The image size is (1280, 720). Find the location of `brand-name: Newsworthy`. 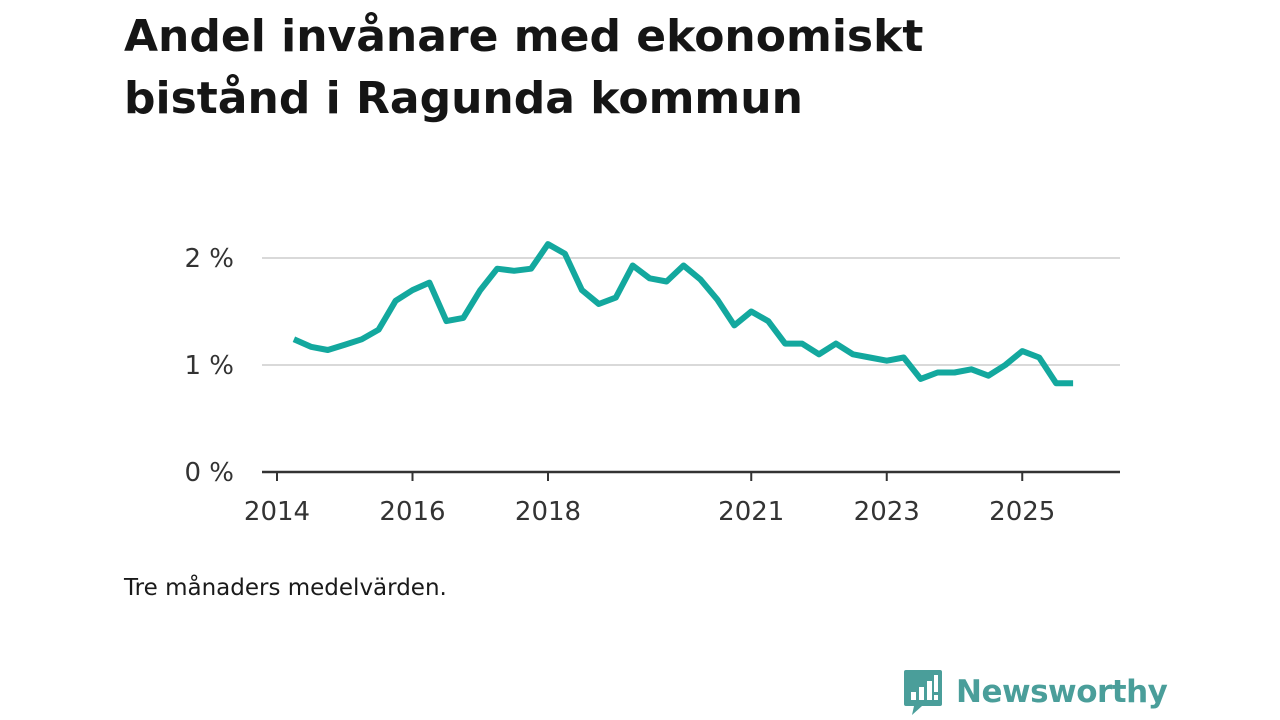

brand-name: Newsworthy is located at coordinates (1062, 692).